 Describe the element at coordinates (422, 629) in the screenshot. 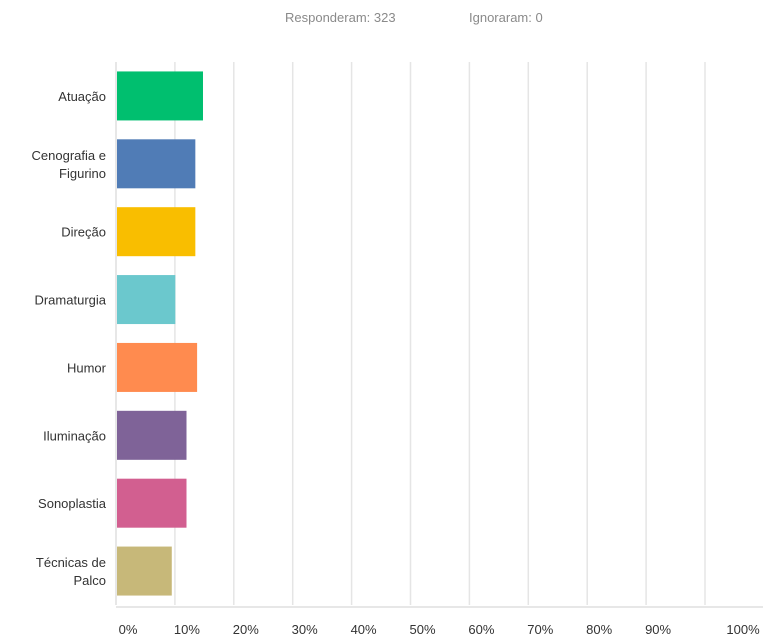

I see `x-tick-label: 50%` at that location.